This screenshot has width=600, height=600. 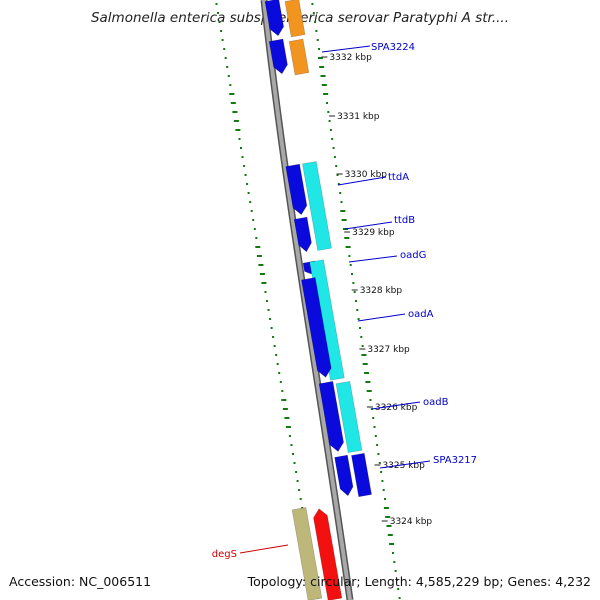 I want to click on gene-label-oada: oadA, so click(x=421, y=314).